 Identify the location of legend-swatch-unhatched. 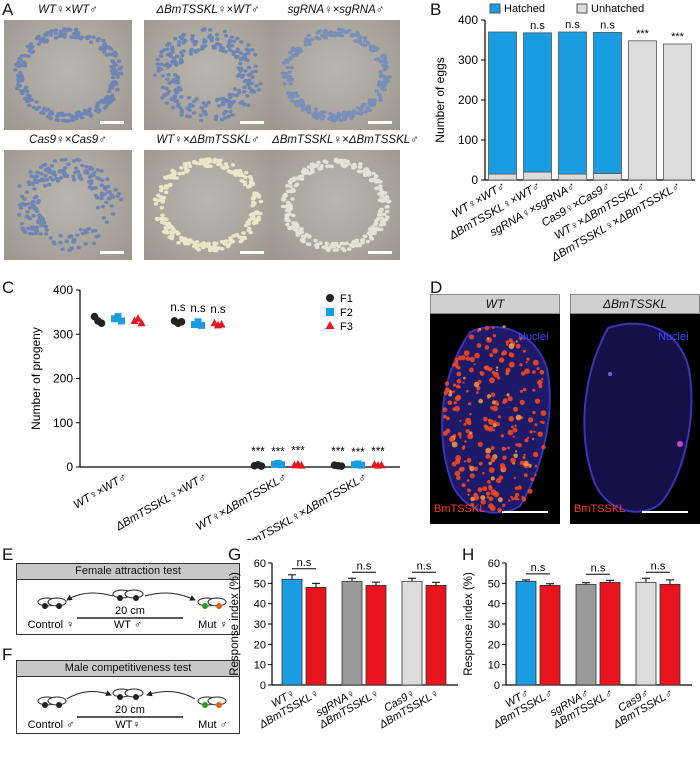
(582, 8).